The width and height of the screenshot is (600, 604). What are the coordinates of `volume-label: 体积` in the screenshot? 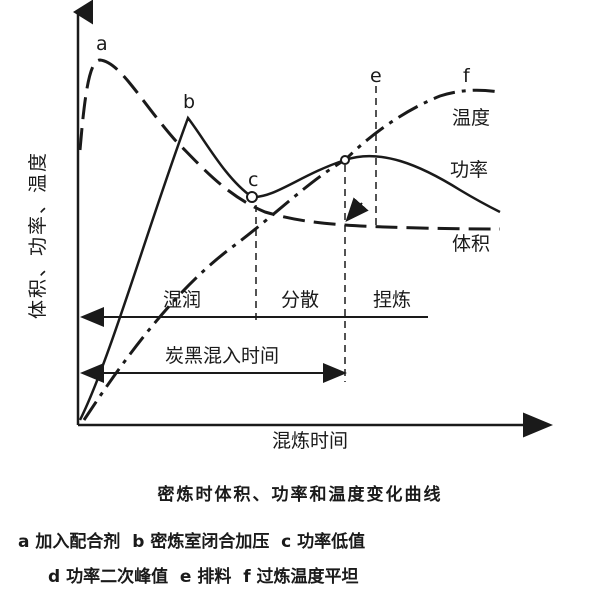 It's located at (471, 244).